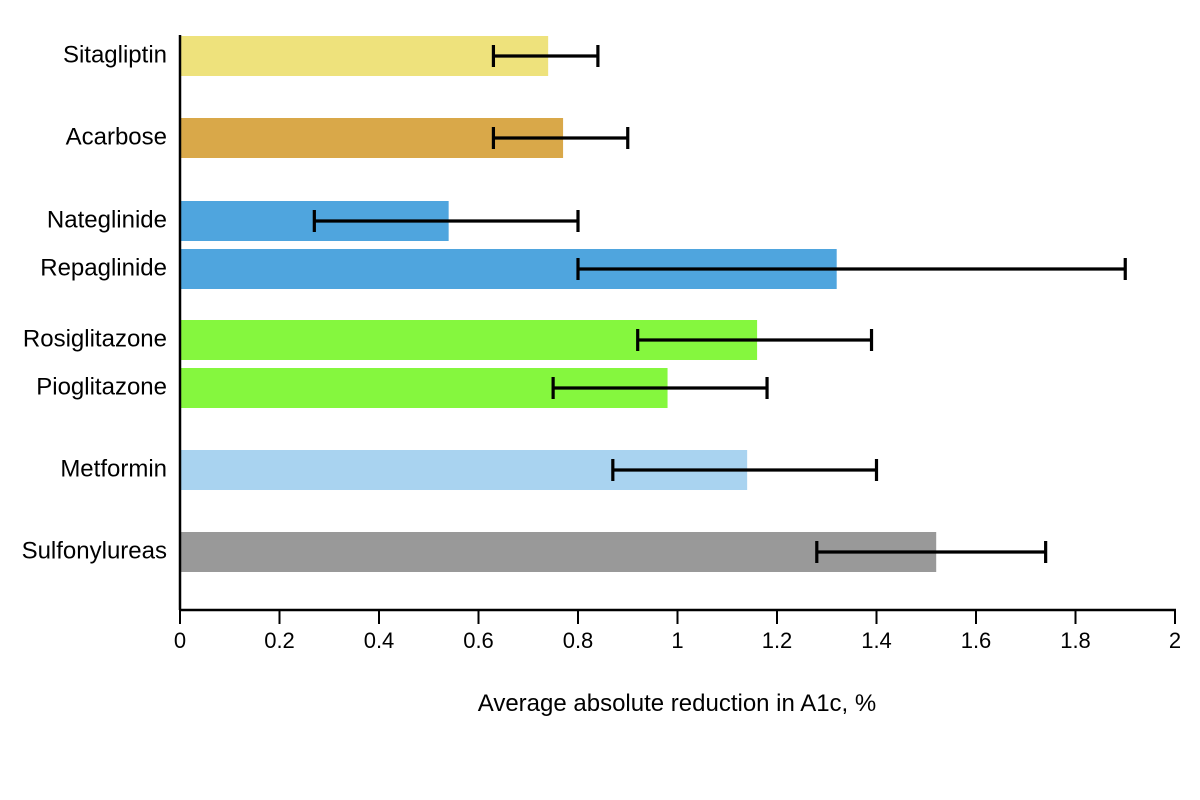 This screenshot has width=1200, height=800. What do you see at coordinates (478, 640) in the screenshot?
I see `x-tick-label: 0.6` at bounding box center [478, 640].